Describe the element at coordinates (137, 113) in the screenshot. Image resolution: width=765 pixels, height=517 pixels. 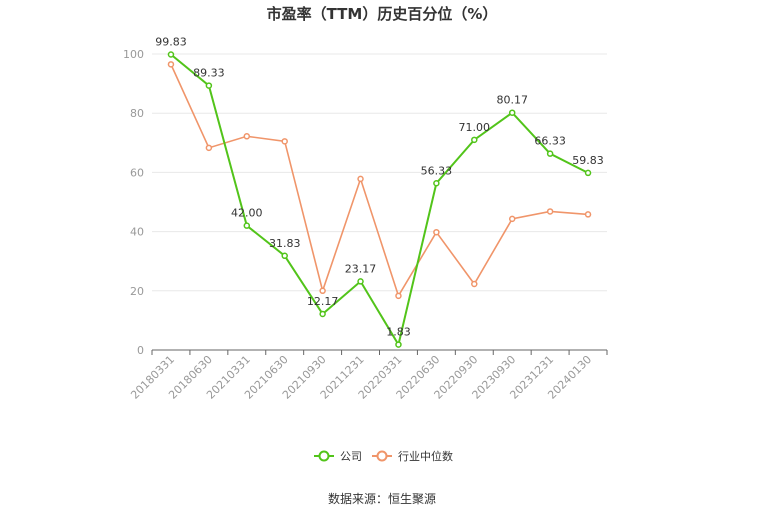
I see `y-tick-label: 80` at that location.